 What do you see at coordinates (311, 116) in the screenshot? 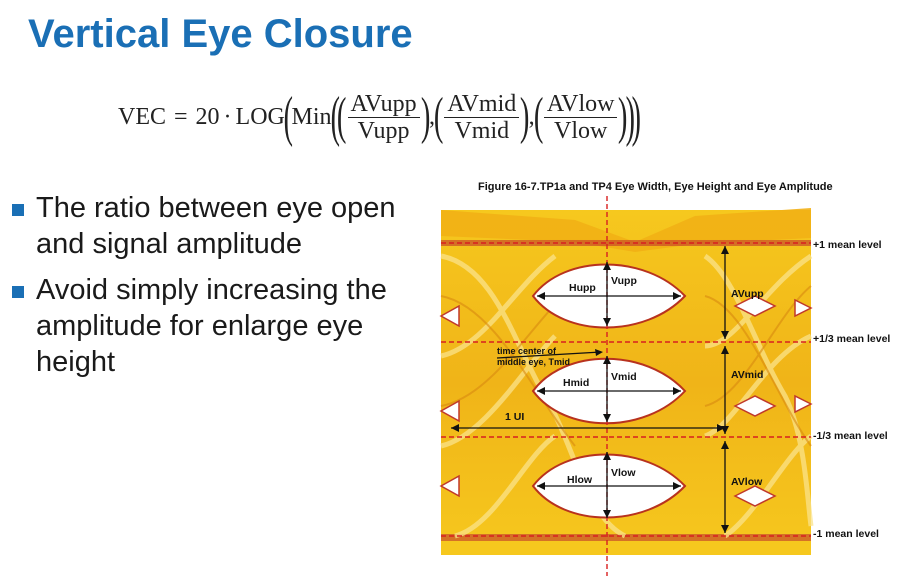
I see `formula-min: Min` at bounding box center [311, 116].